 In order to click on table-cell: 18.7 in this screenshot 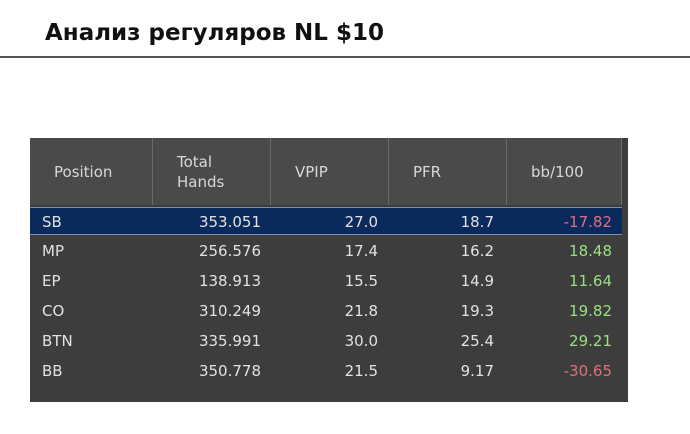, I will do `click(477, 222)`.